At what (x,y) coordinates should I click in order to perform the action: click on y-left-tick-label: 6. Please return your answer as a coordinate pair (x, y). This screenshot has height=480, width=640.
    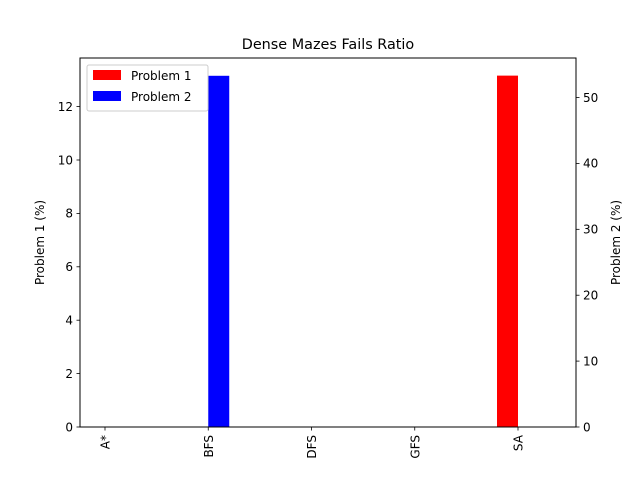
    Looking at the image, I should click on (69, 267).